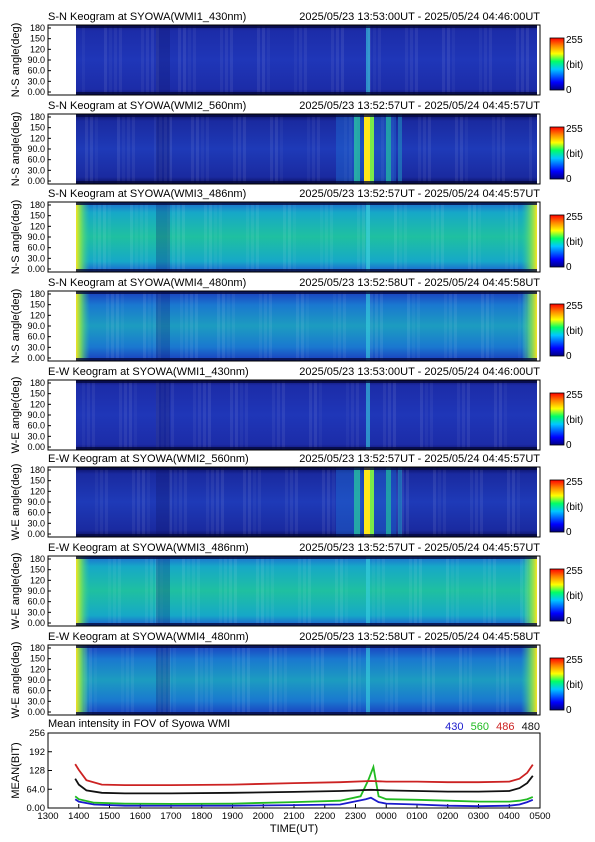 Image resolution: width=595 pixels, height=842 pixels. What do you see at coordinates (306, 60) in the screenshot?
I see `keogram-image` at bounding box center [306, 60].